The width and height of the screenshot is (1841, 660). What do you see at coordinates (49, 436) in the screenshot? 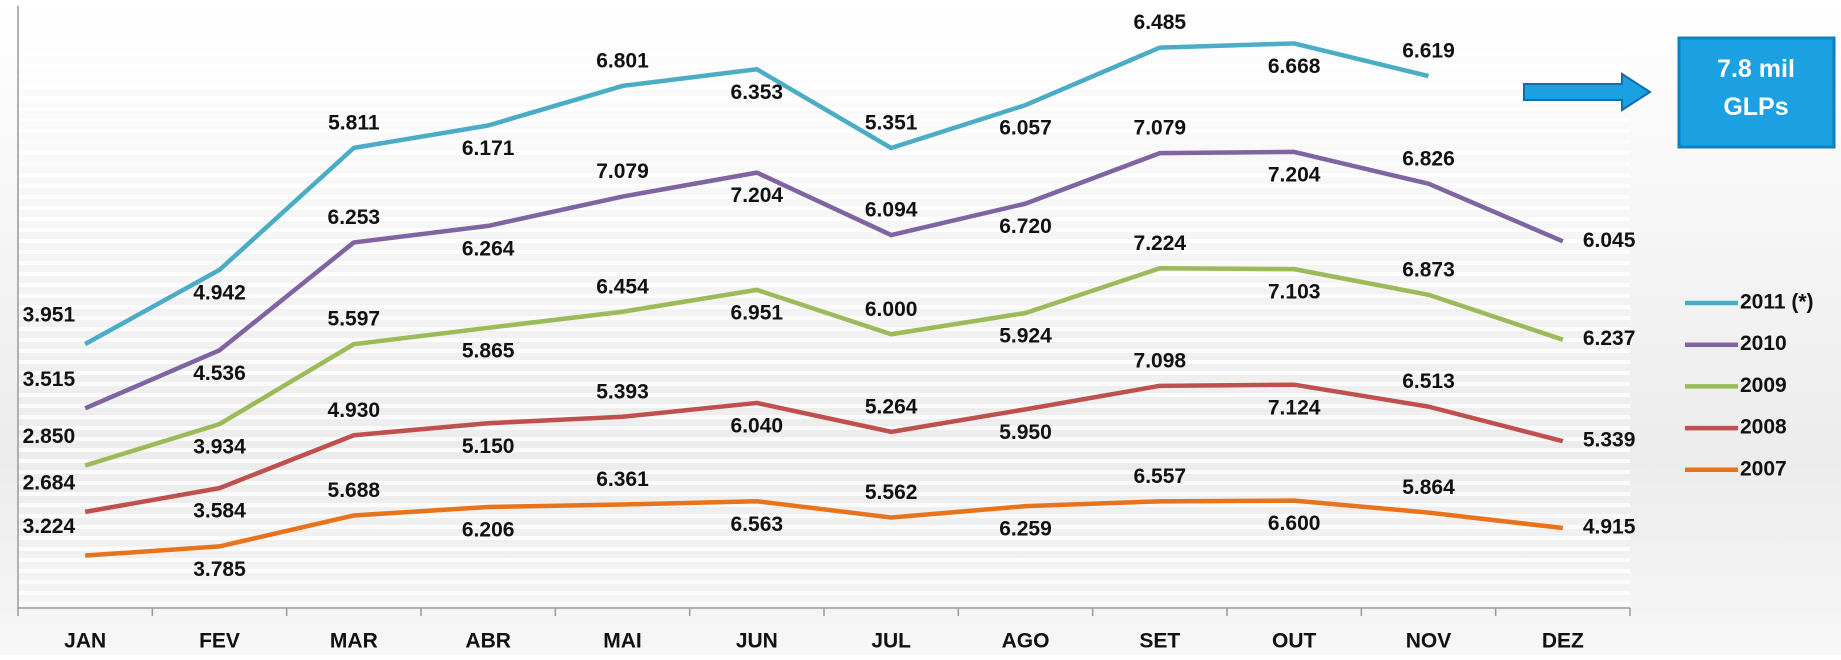
I see `data-label: 2.850` at bounding box center [49, 436].